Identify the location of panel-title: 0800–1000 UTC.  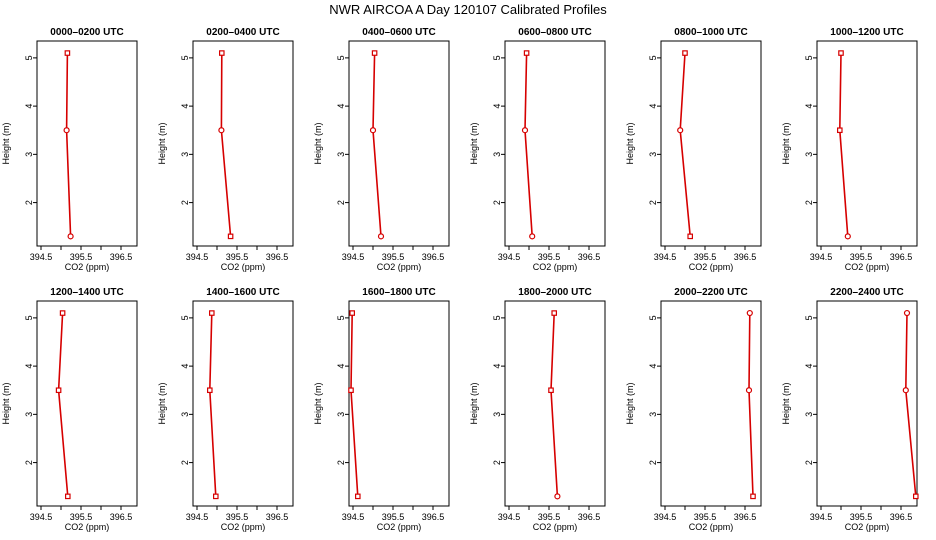
(710, 32).